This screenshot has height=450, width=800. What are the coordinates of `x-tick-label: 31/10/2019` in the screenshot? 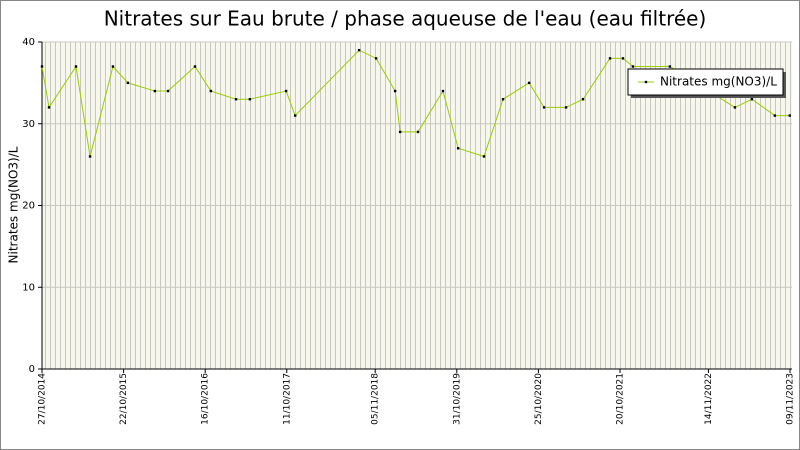 It's located at (457, 399).